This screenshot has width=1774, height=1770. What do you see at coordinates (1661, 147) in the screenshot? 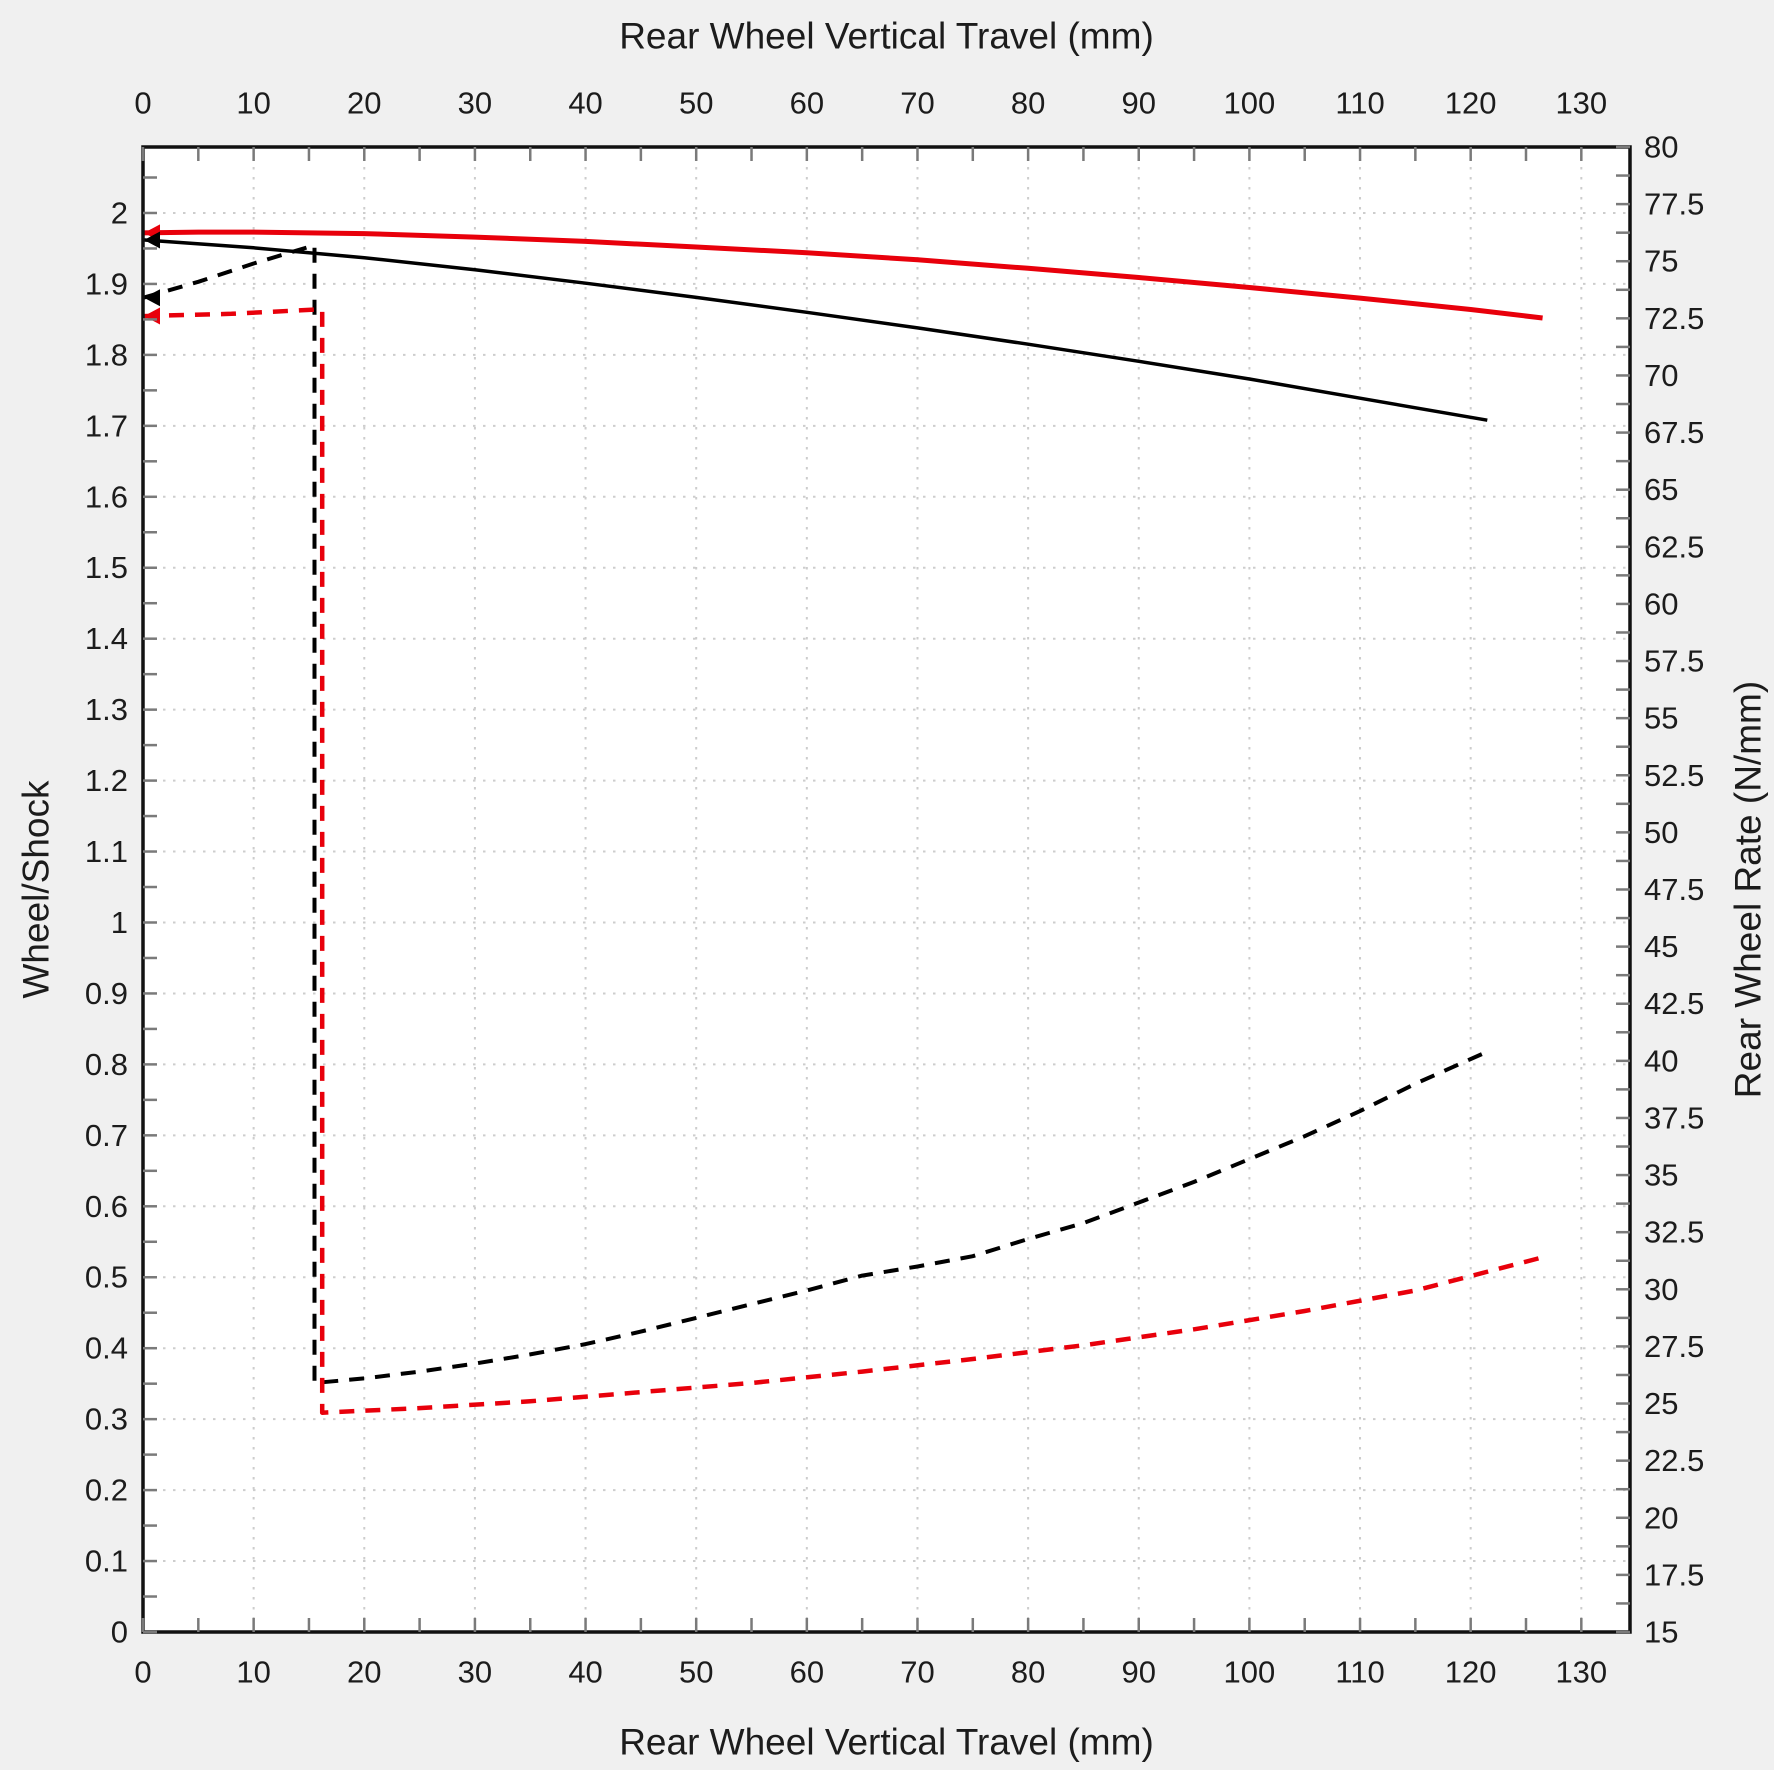
I see `right-tick-label: 80` at bounding box center [1661, 147].